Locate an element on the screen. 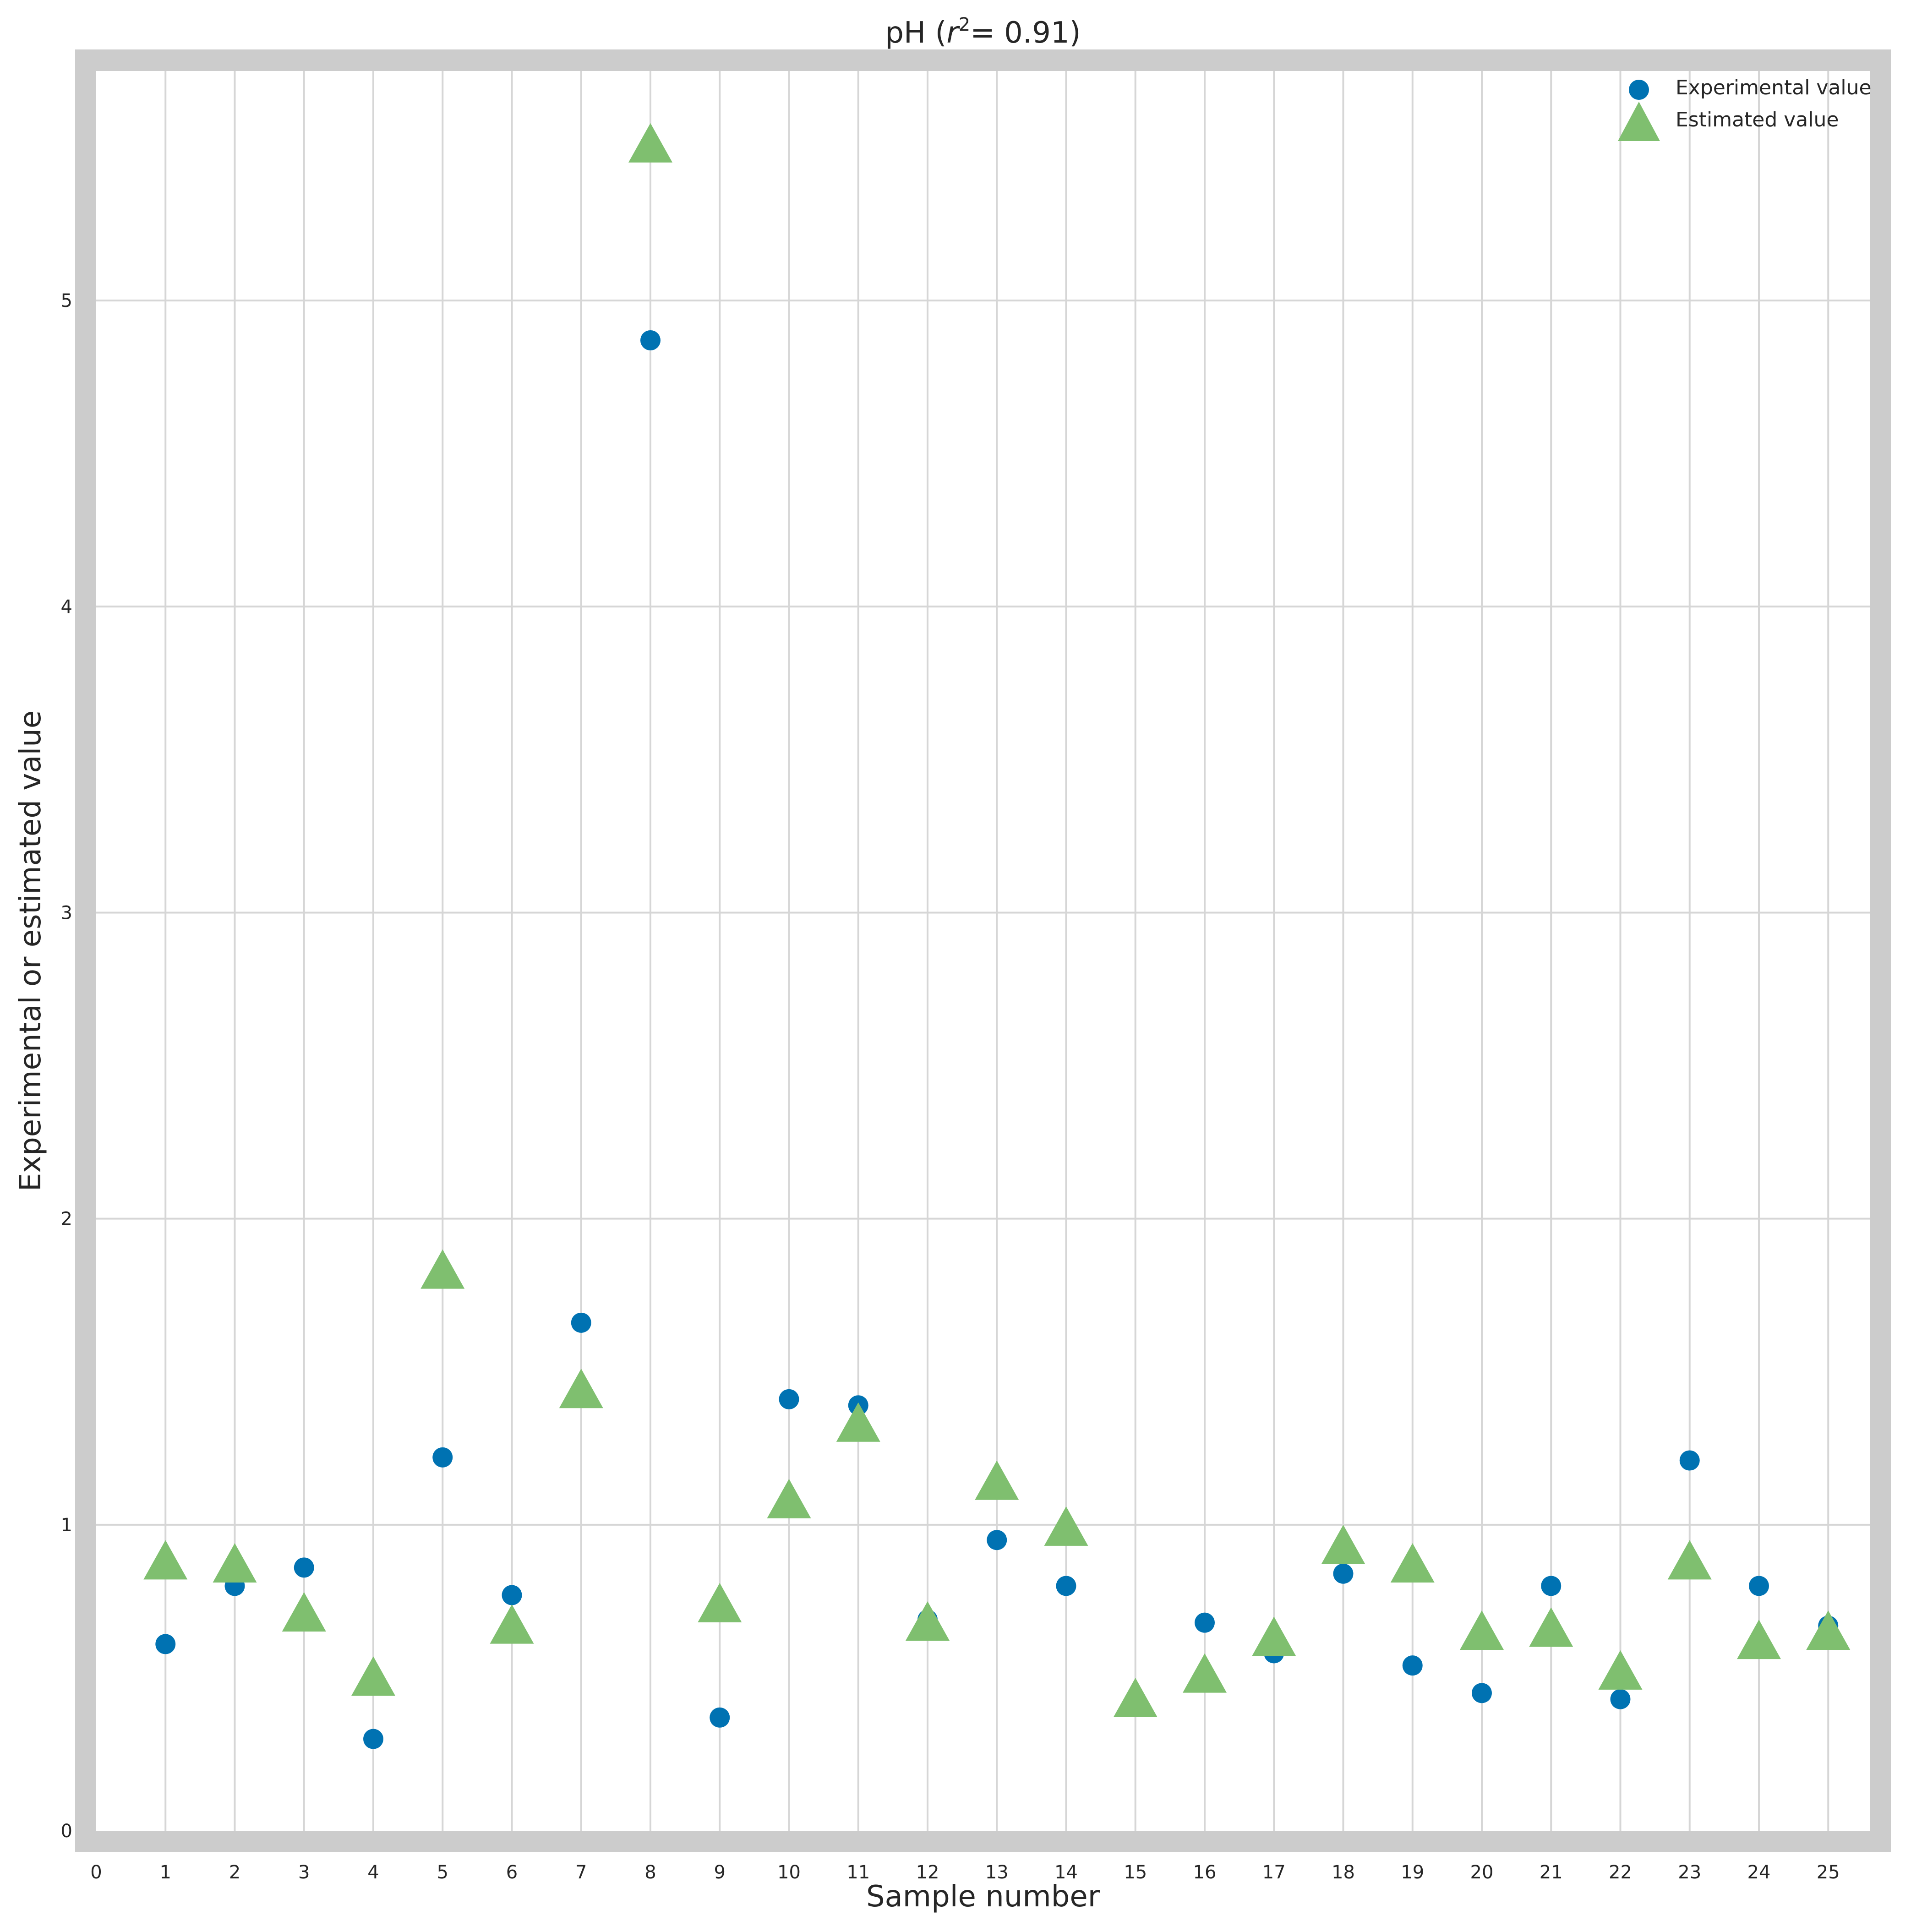 The width and height of the screenshot is (1911, 1932). x-tick-label: 11 is located at coordinates (858, 1873).